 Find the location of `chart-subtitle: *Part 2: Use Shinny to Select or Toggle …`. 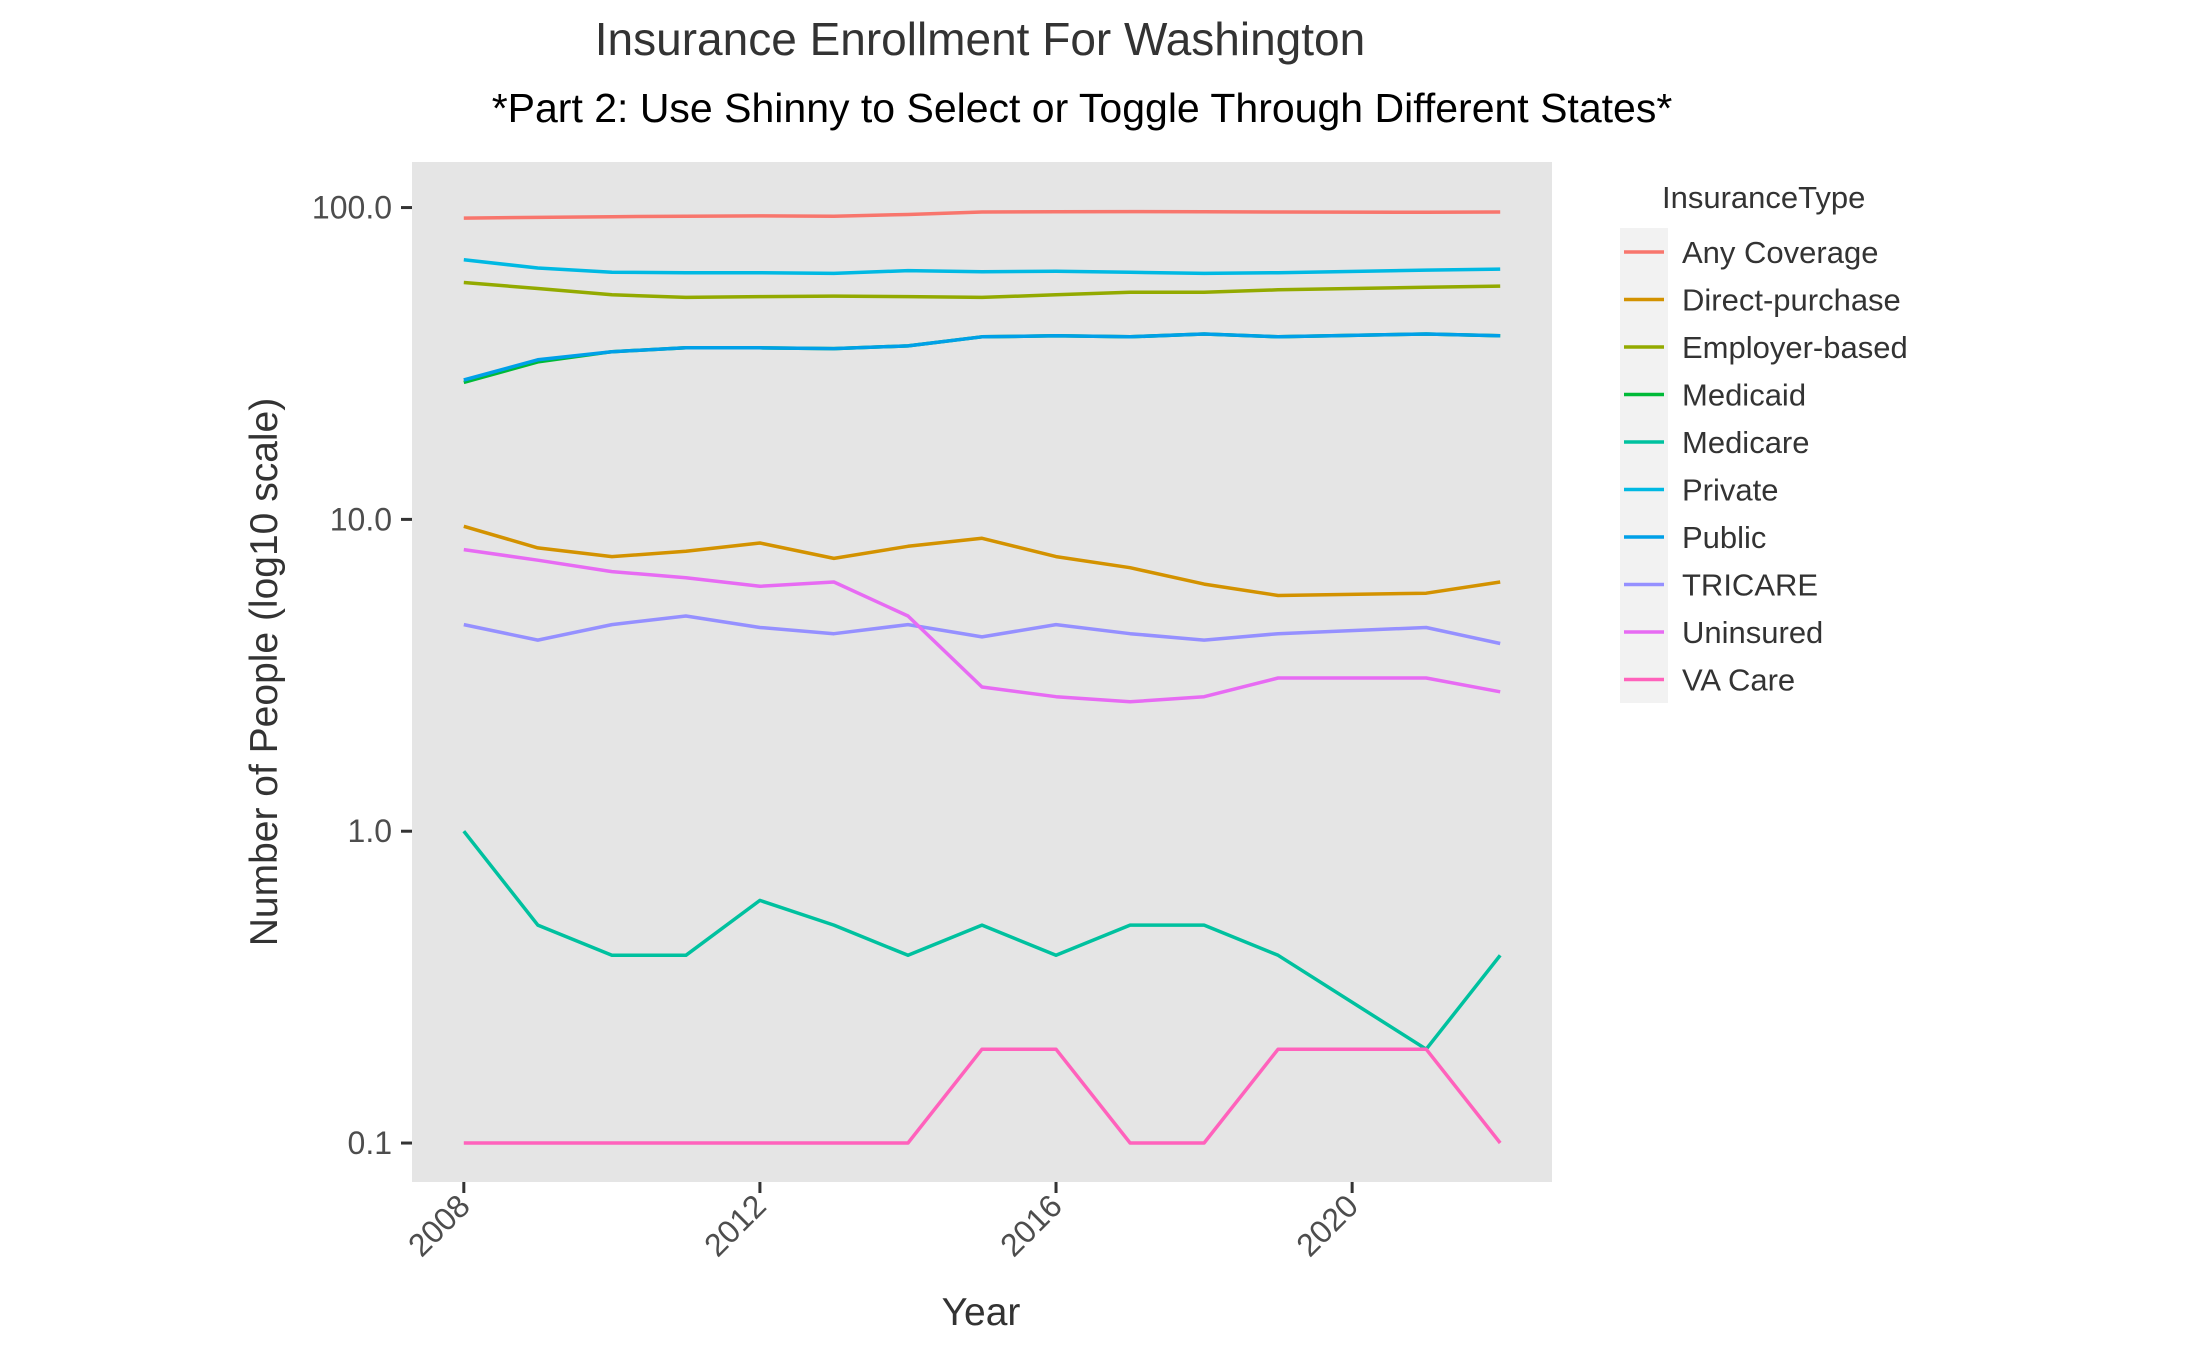

chart-subtitle: *Part 2: Use Shinny to Select or Toggle … is located at coordinates (1082, 108).